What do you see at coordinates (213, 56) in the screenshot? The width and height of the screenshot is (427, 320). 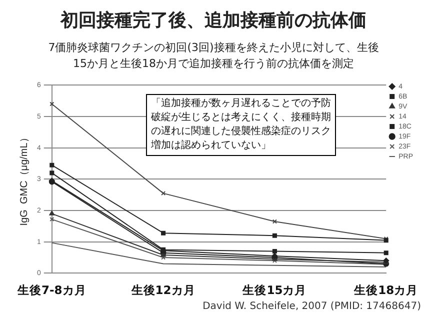 I see `chart-subtitle: 7価肺炎球菌ワクチンの初回(3回)接種を終えた小児に対して、生後15か月と生後18か月で追加接種を行う前の抗体価を測定` at bounding box center [213, 56].